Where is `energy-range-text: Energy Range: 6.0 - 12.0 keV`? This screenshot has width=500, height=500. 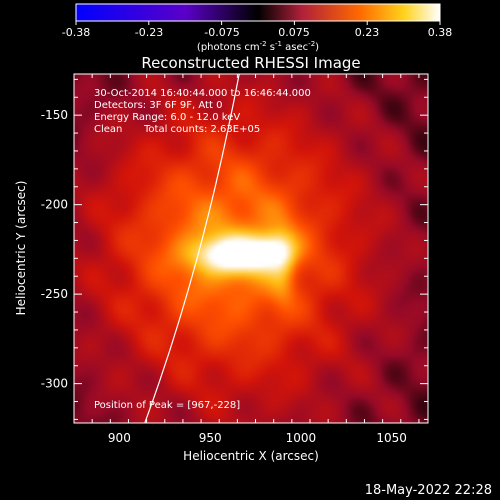
energy-range-text: Energy Range: 6.0 - 12.0 keV is located at coordinates (167, 117).